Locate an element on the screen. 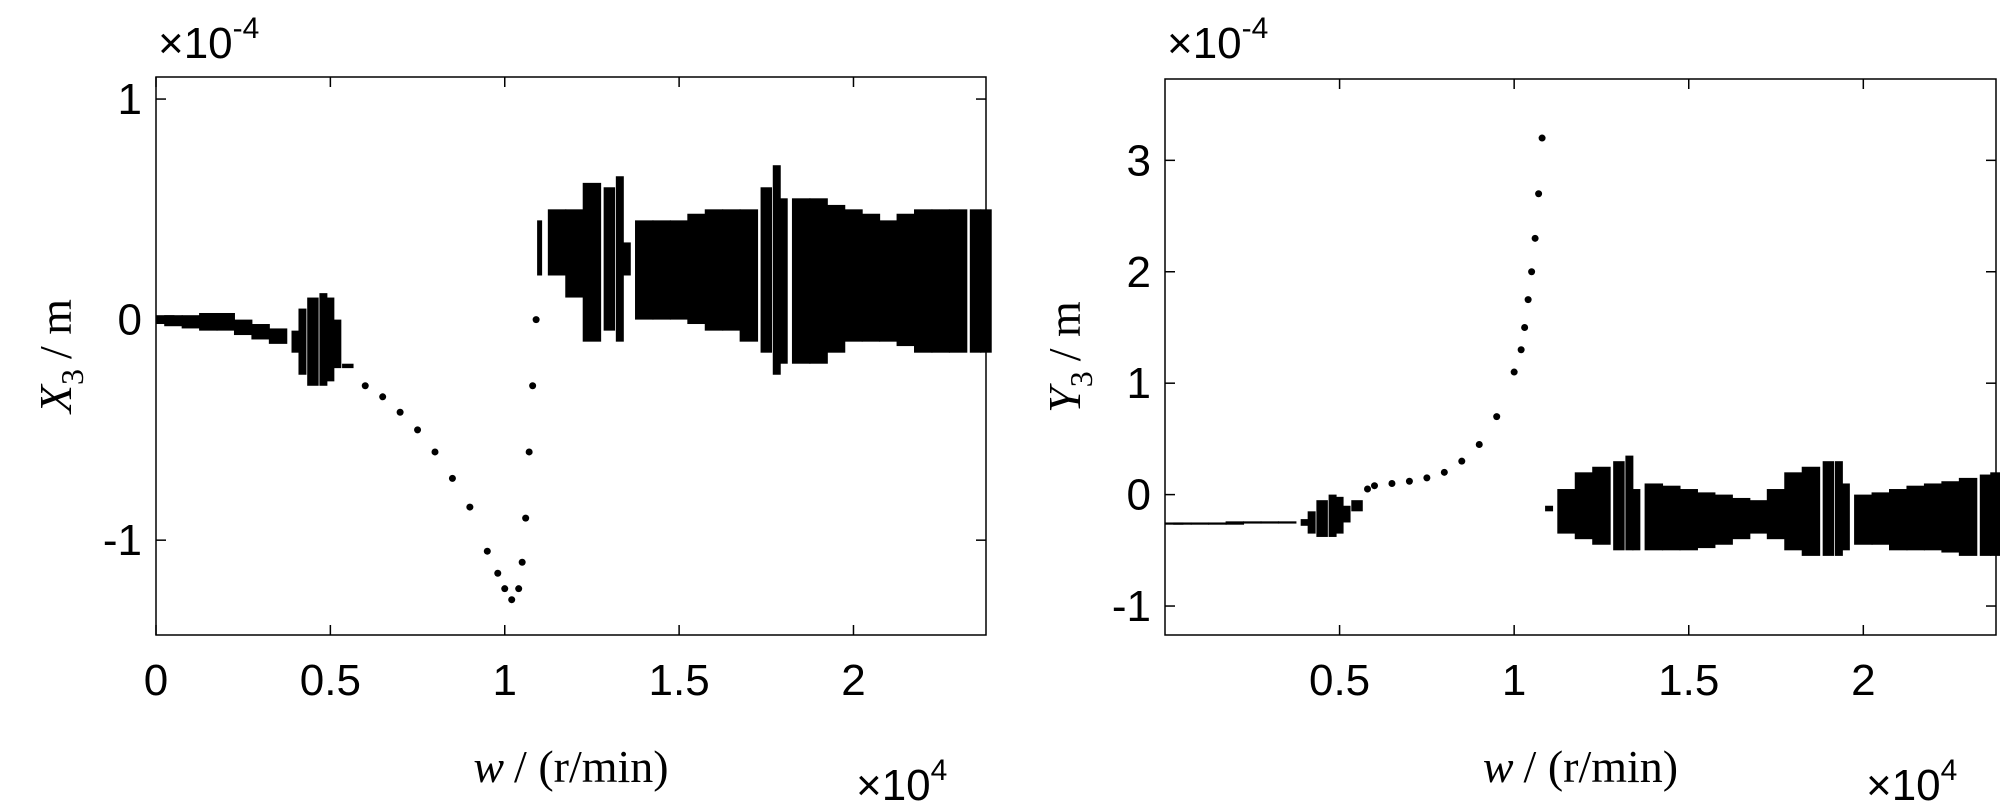 The width and height of the screenshot is (2000, 808). x-tick-label: 1.5 is located at coordinates (1688, 680).